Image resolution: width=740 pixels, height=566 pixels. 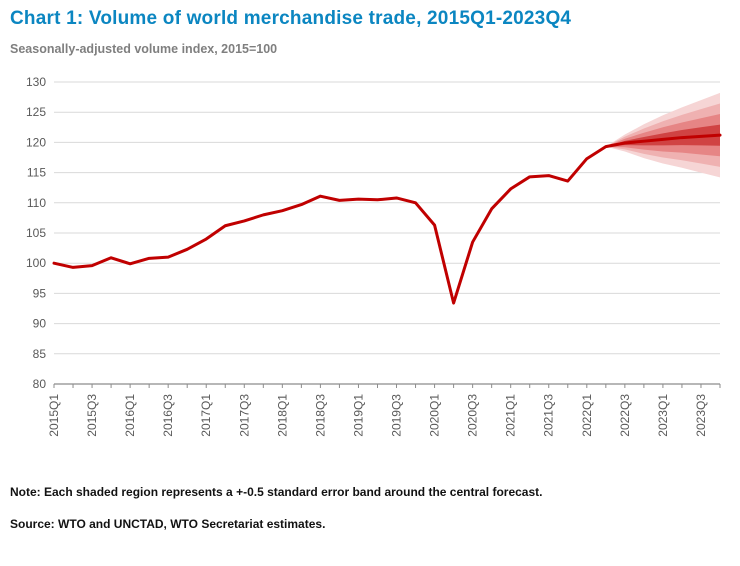 I want to click on svg-text: 120, so click(x=36, y=142).